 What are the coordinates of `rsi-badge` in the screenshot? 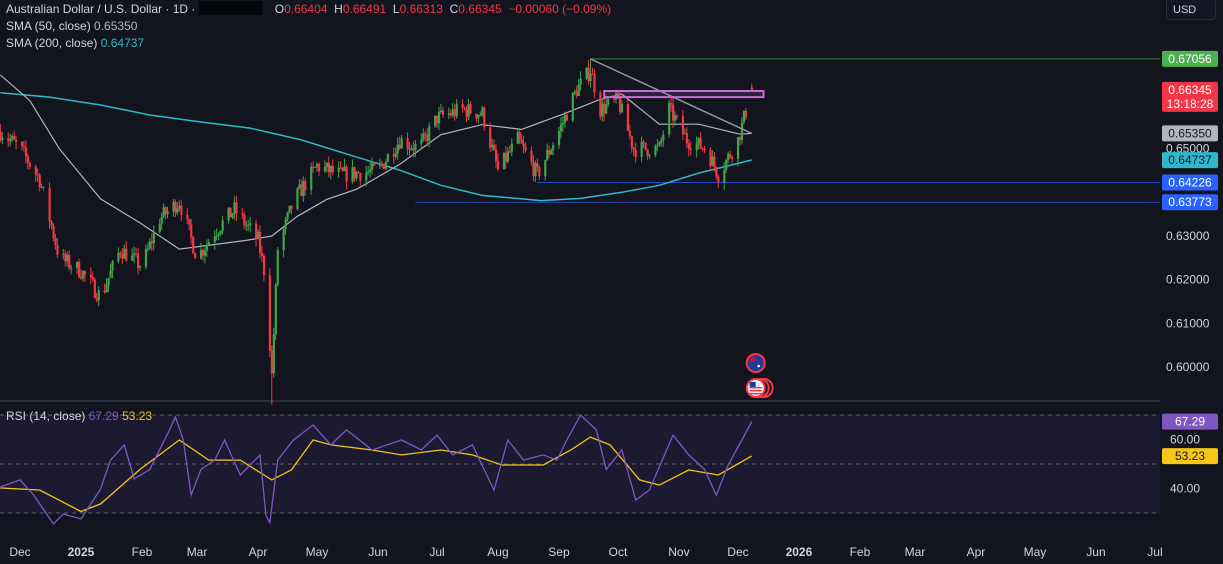 It's located at (1190, 456).